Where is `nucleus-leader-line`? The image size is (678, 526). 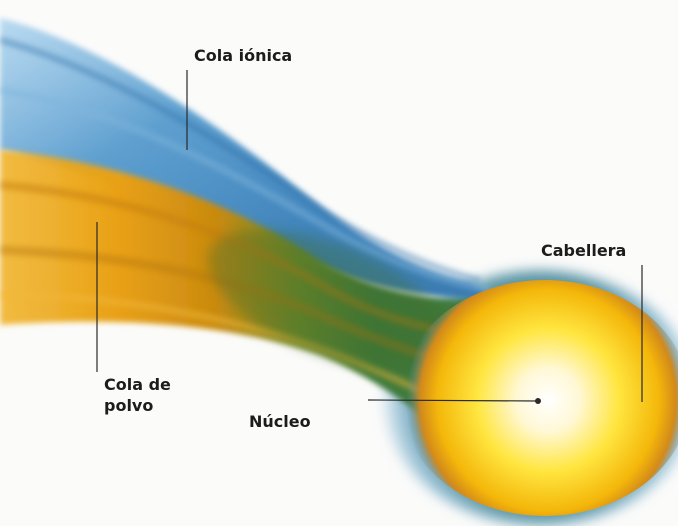 nucleus-leader-line is located at coordinates (452, 400).